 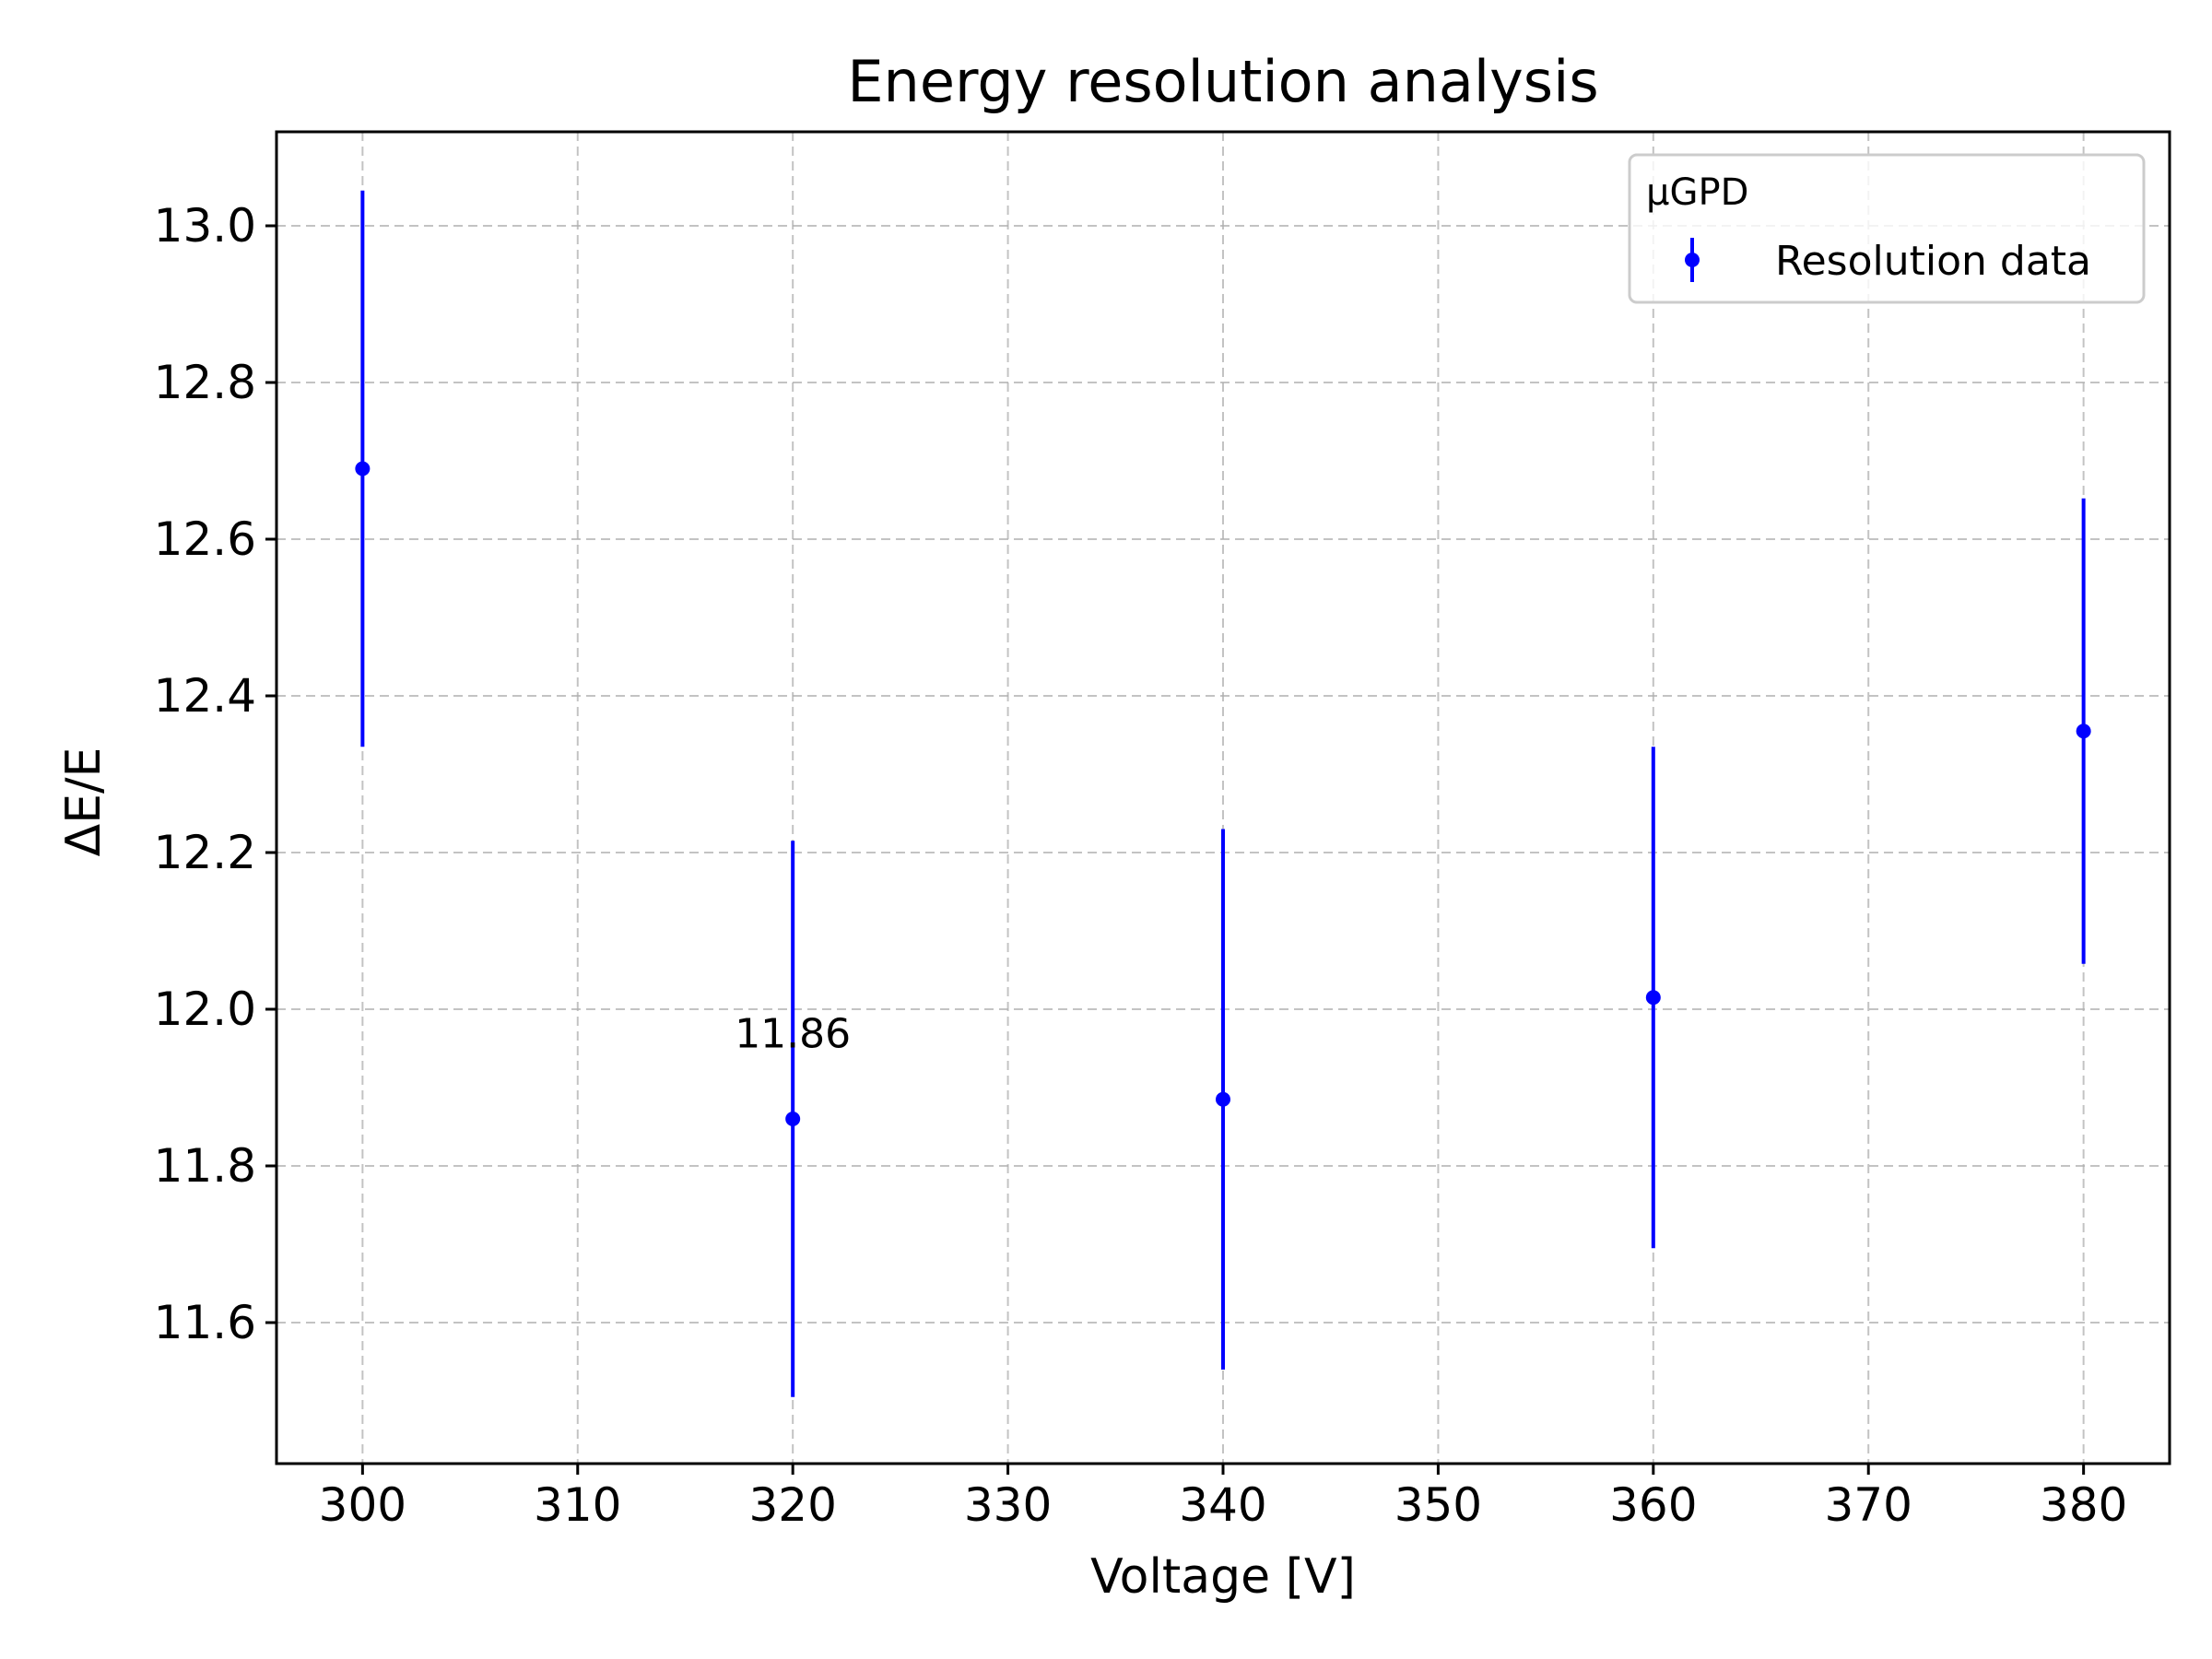 I want to click on legend: μGPD Resolution data, so click(x=1887, y=228).